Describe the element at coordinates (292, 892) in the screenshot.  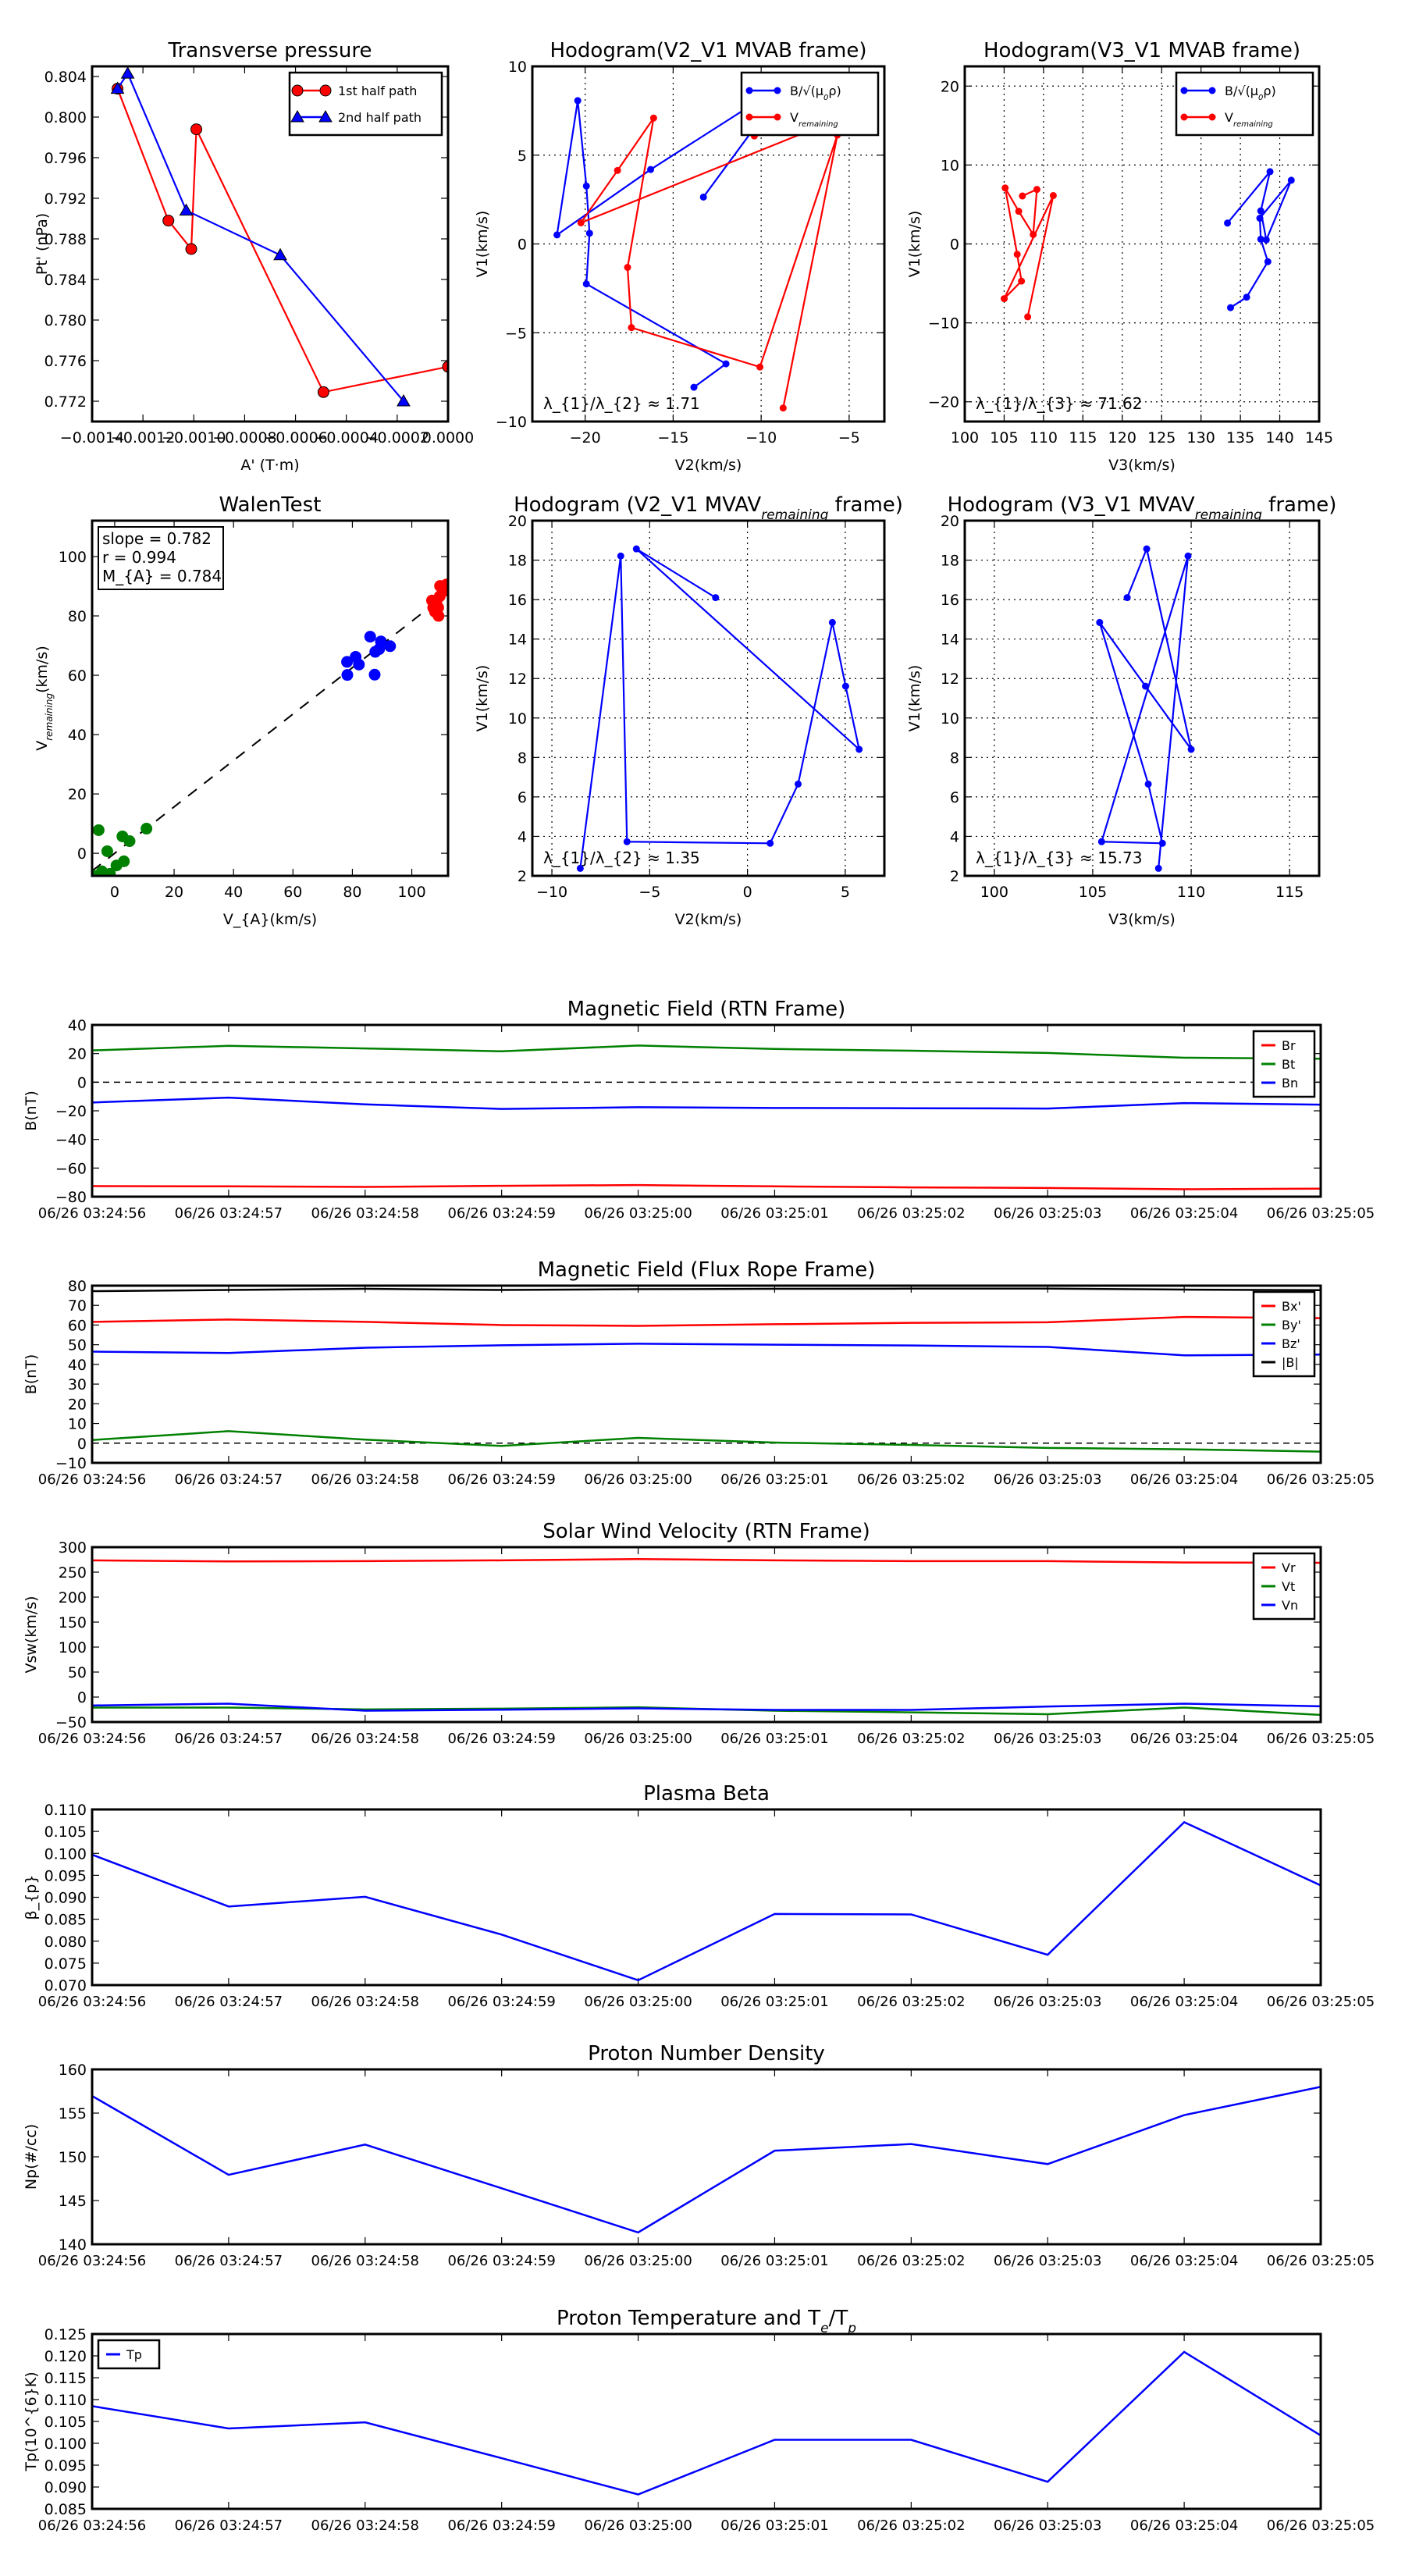
I see `x-tick-label: 60` at that location.